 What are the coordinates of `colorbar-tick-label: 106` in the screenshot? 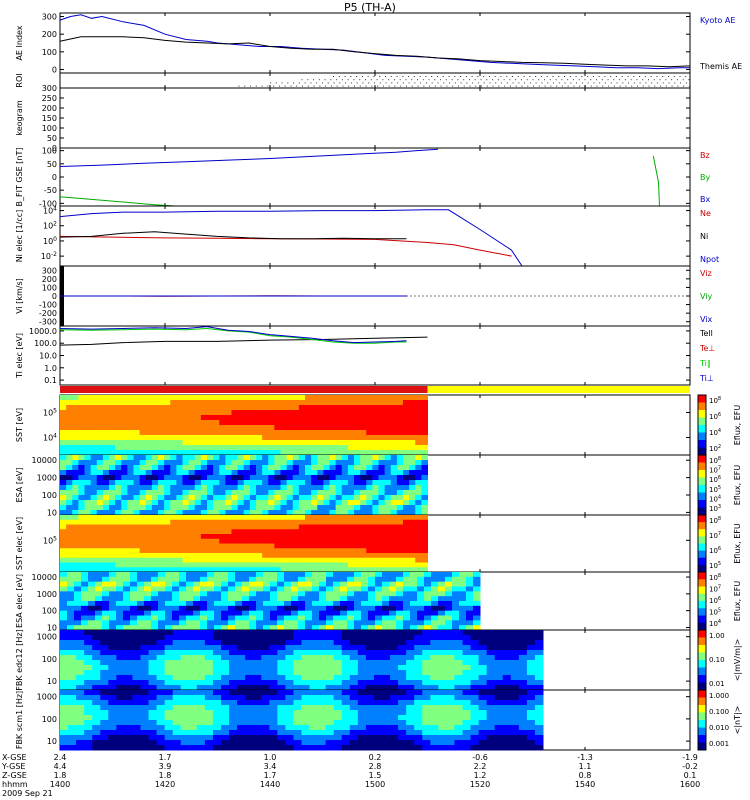 It's located at (715, 600).